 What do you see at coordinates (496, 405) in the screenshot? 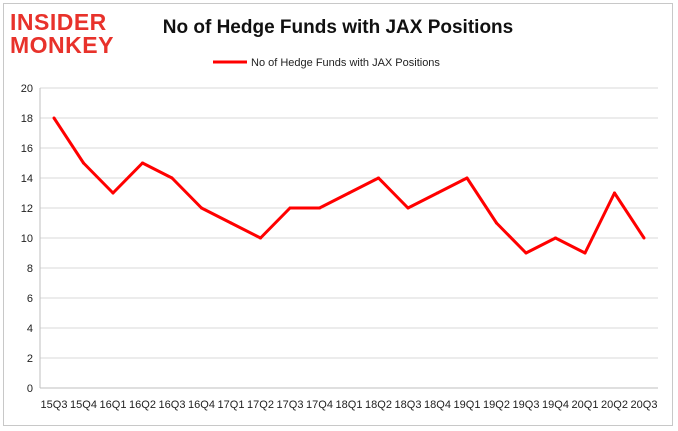
I see `x-tick-label: 19Q2` at bounding box center [496, 405].